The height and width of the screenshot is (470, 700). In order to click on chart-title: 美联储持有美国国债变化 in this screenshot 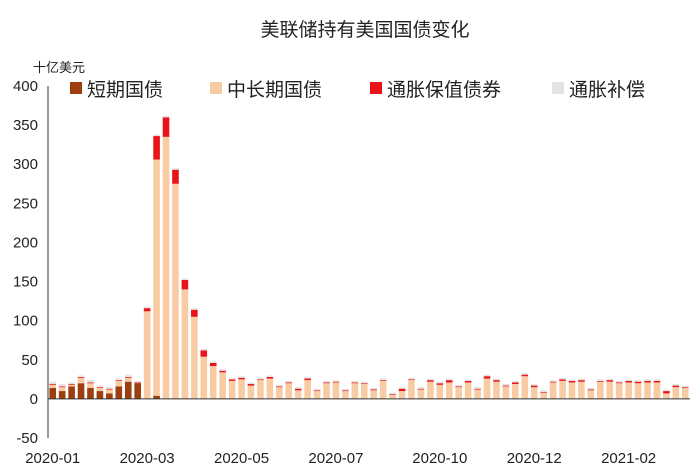, I will do `click(364, 30)`.